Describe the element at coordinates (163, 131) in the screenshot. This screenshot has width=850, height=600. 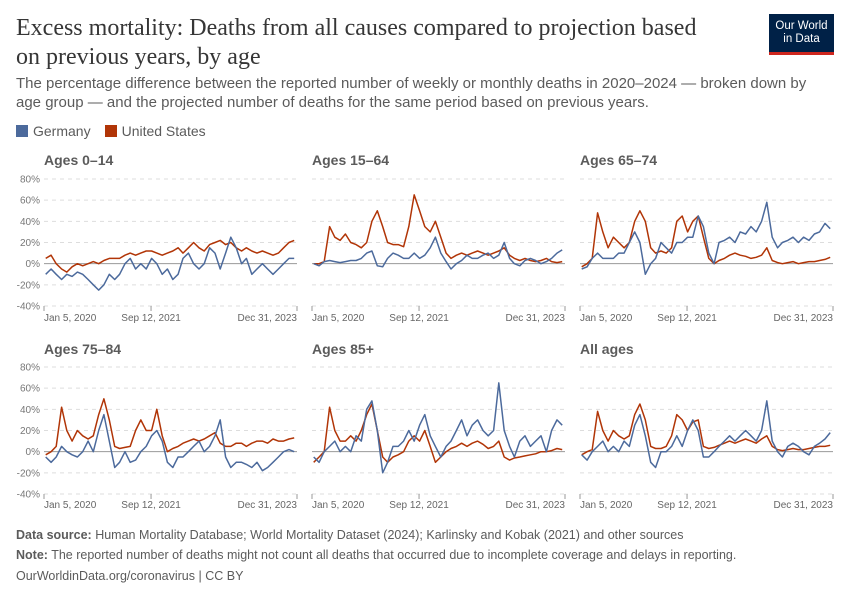
I see `legend-label: United States` at that location.